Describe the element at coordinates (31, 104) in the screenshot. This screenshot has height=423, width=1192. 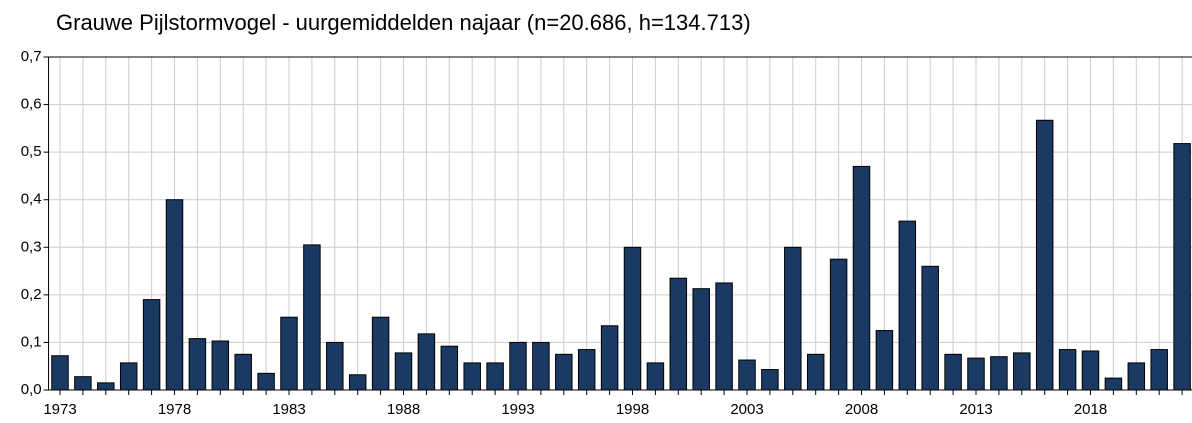
I see `y-tick-label: 0,6` at that location.